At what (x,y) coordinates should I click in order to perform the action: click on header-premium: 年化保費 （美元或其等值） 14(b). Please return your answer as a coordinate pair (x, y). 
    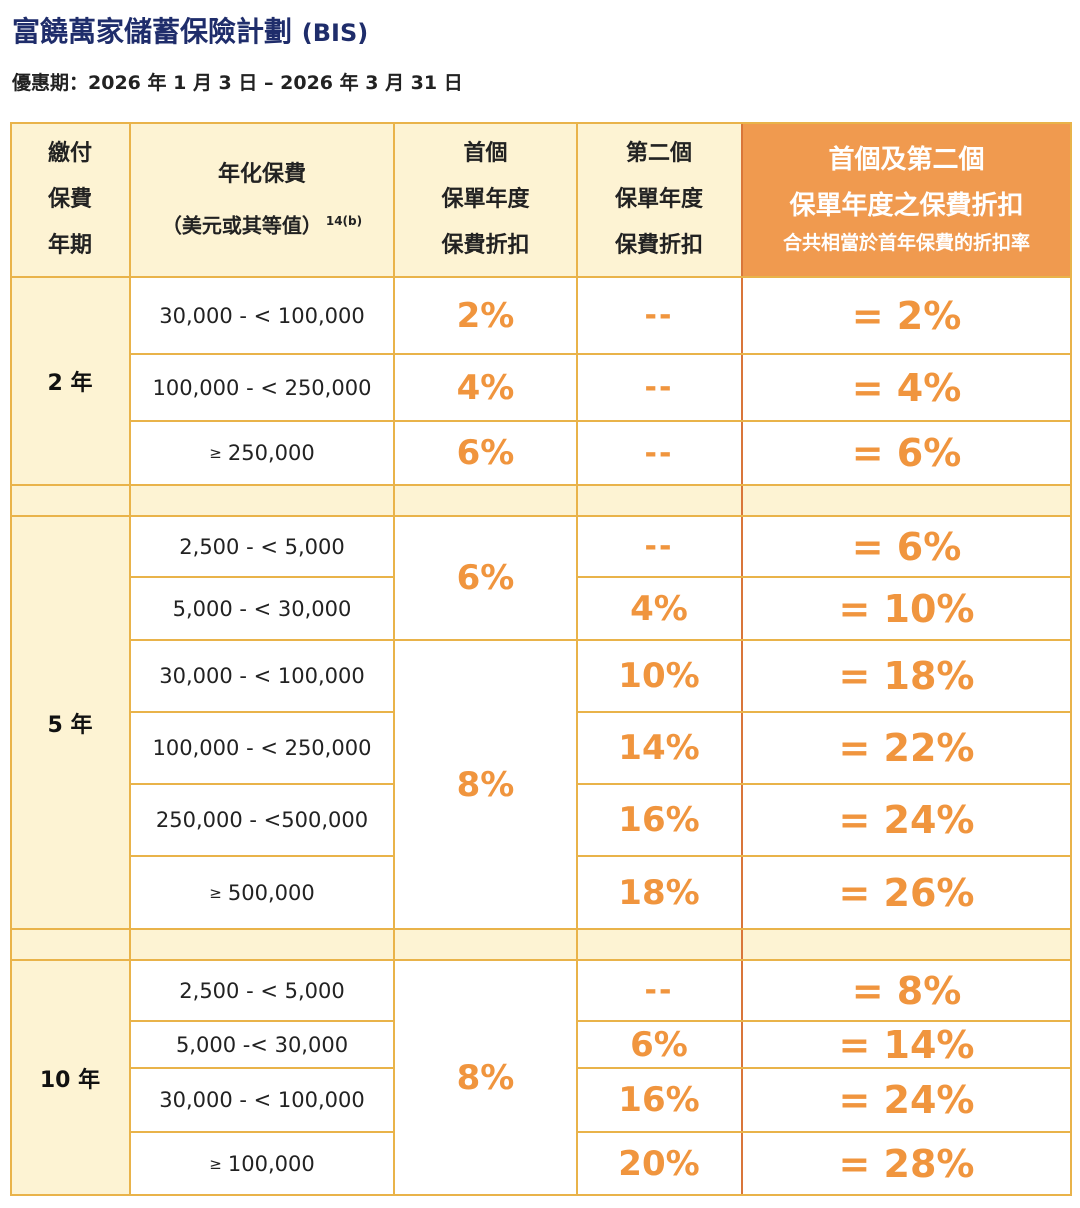
    Looking at the image, I should click on (262, 200).